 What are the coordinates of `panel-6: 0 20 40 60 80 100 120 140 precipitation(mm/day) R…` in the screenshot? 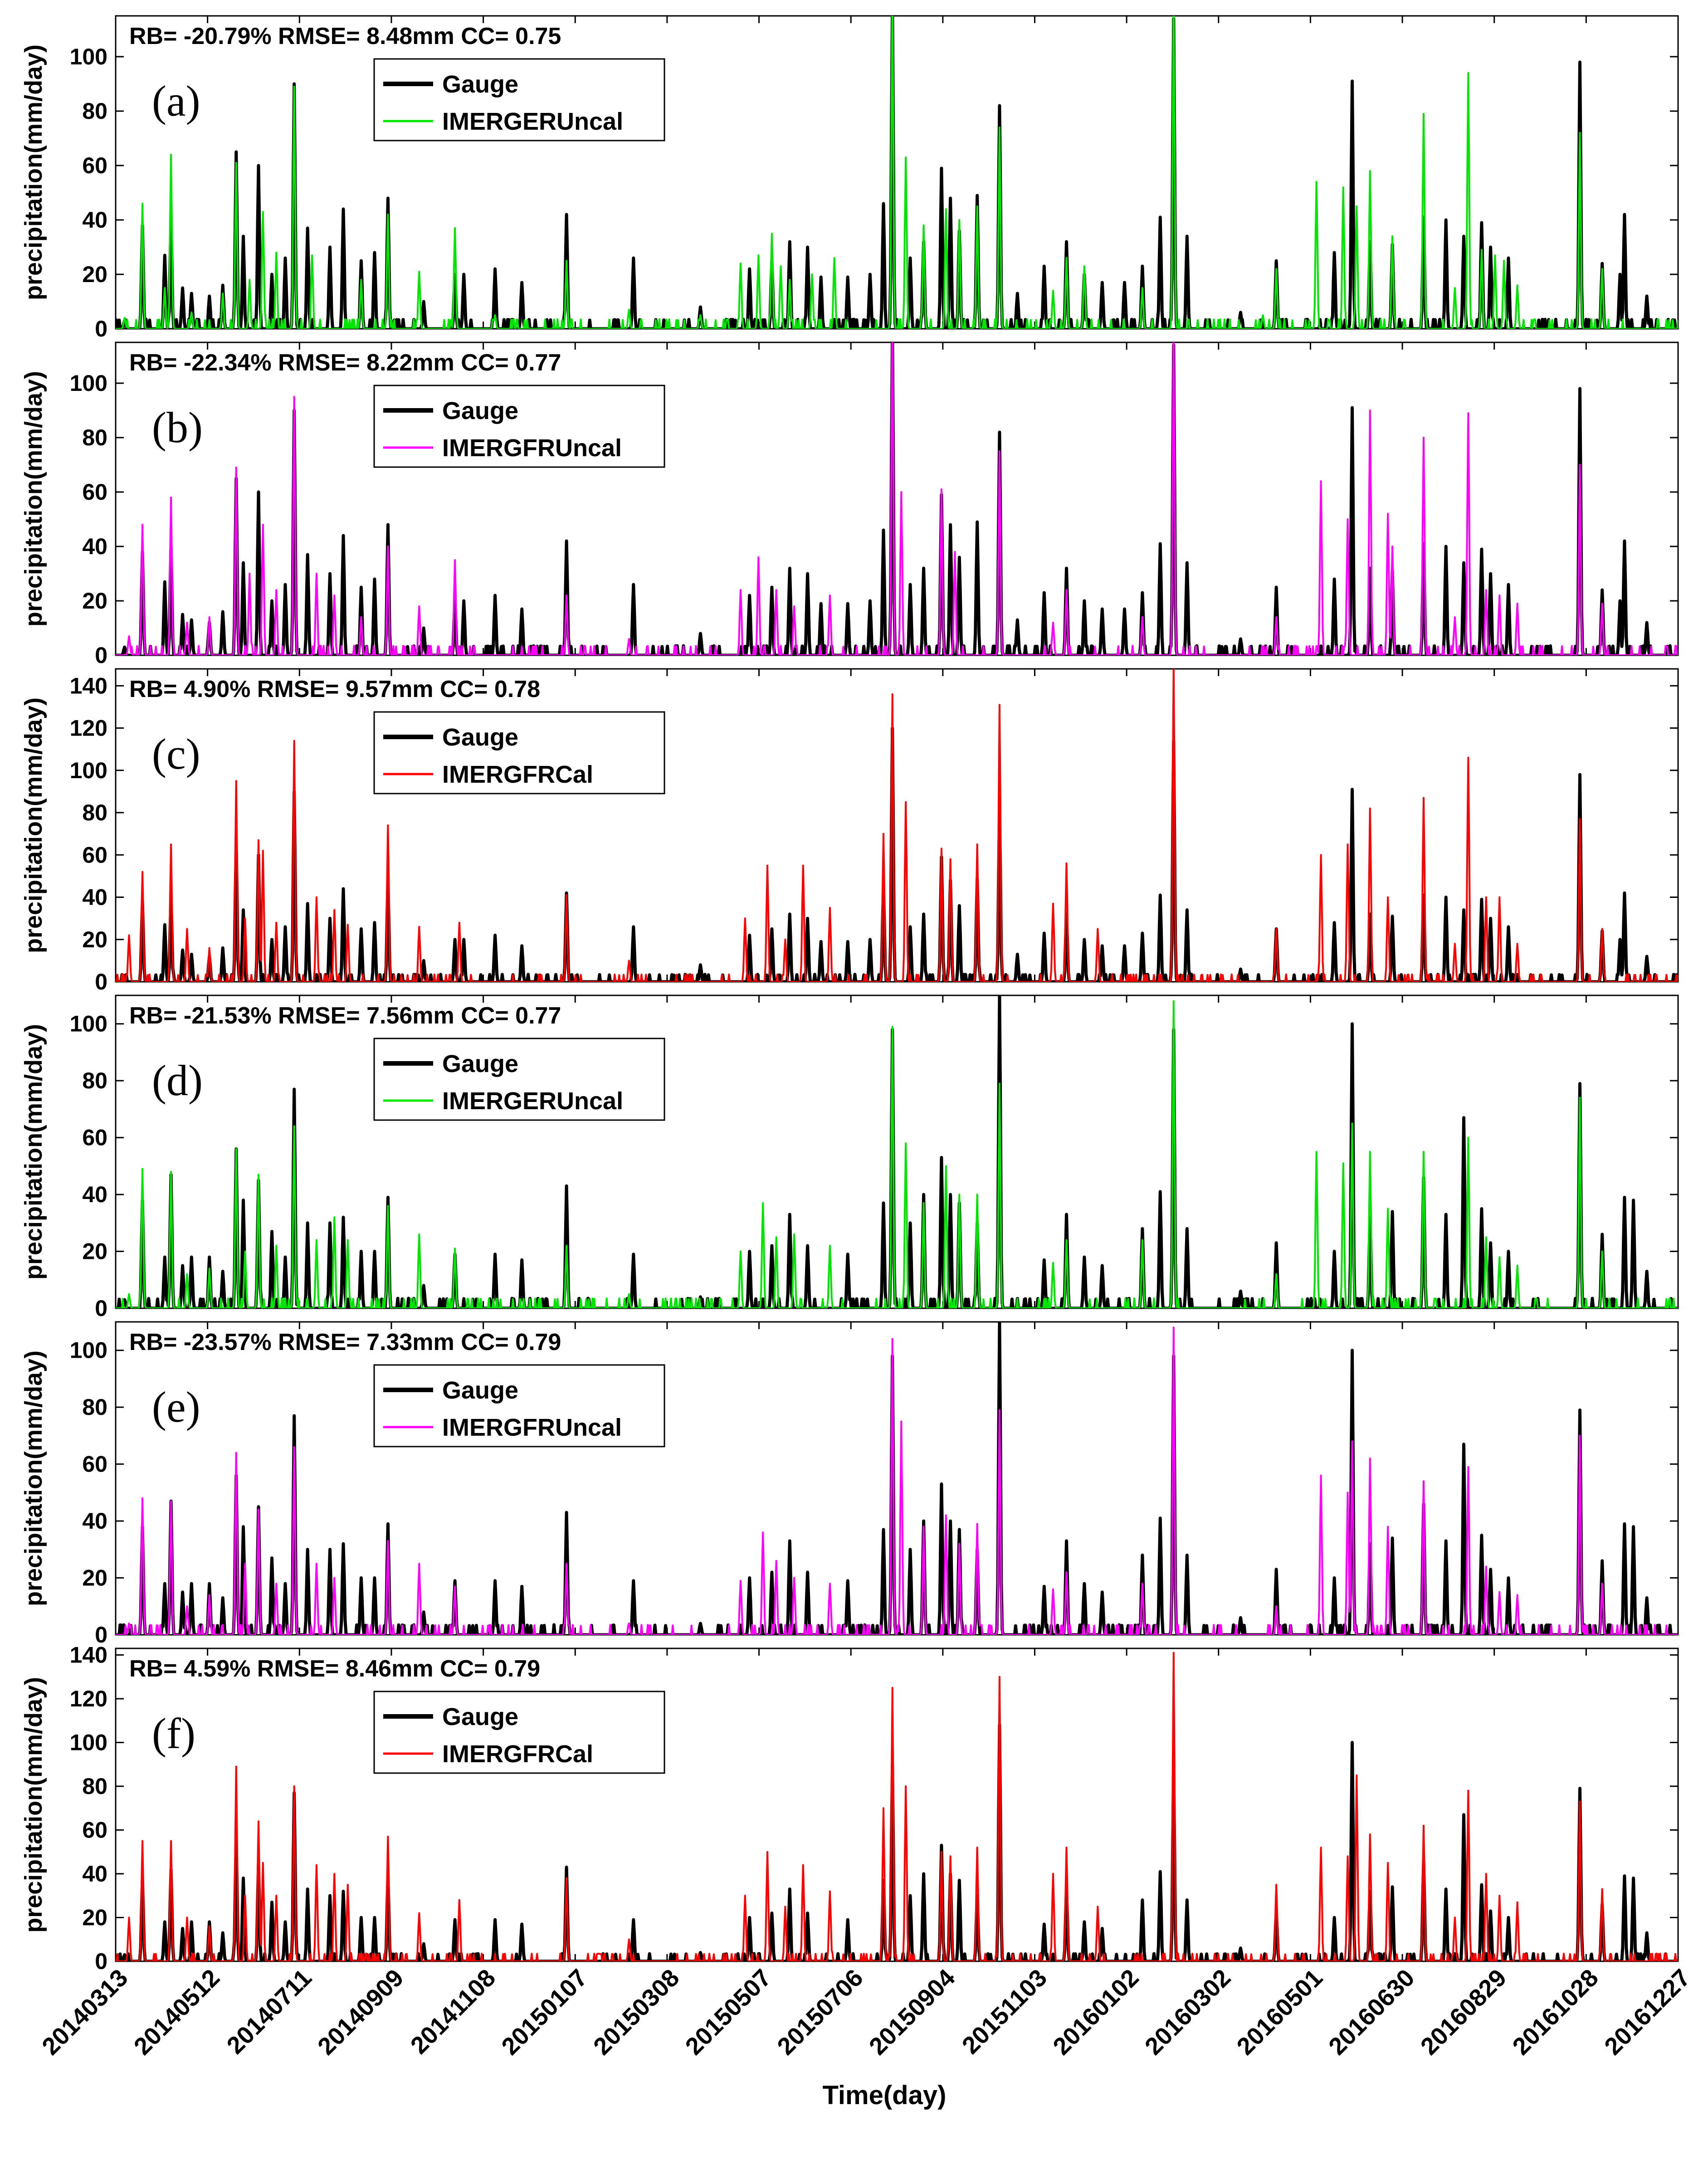 It's located at (849, 1808).